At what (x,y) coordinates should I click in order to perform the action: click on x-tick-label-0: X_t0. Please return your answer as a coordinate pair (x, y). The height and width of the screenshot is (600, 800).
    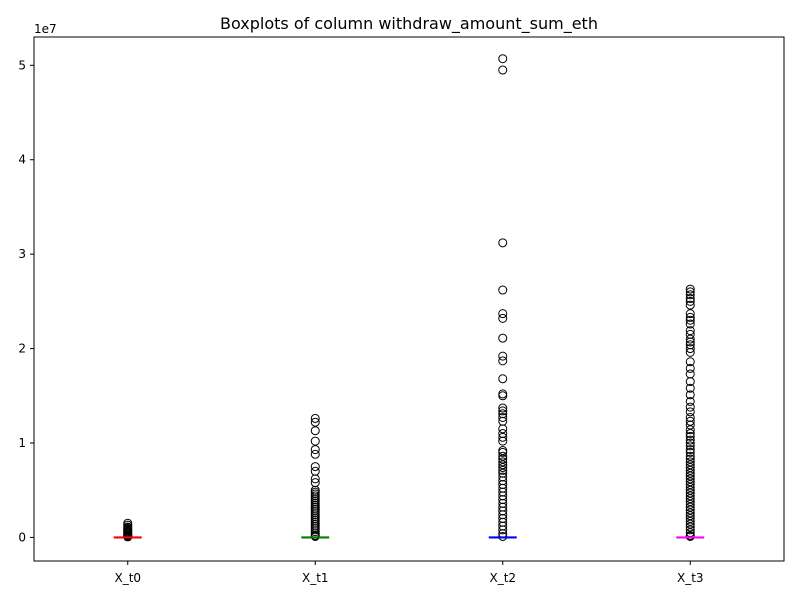
    Looking at the image, I should click on (127, 578).